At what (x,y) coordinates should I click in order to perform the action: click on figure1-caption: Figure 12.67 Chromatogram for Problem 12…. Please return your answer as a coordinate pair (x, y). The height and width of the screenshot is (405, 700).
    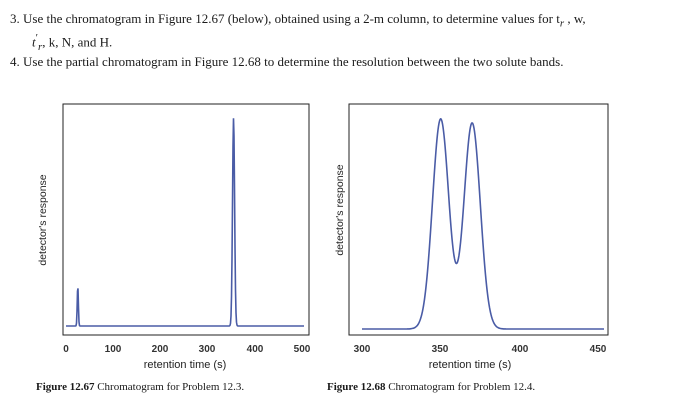
    Looking at the image, I should click on (140, 387).